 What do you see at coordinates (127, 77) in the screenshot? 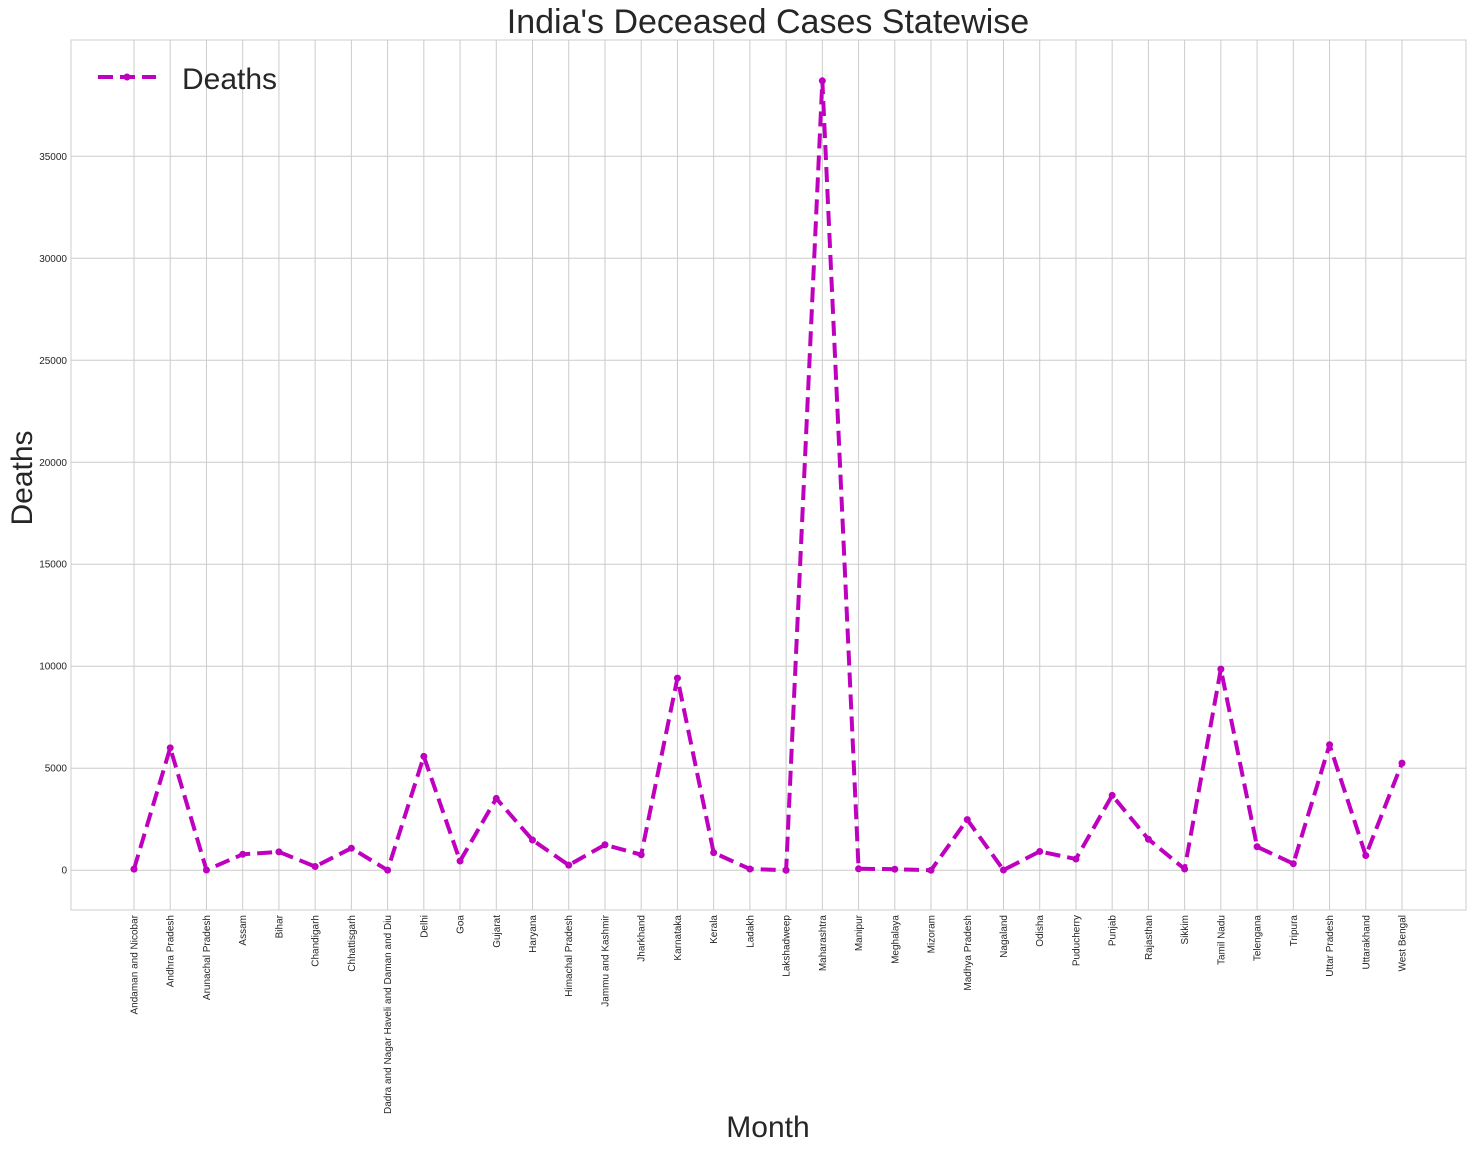
I see `legend-marker` at bounding box center [127, 77].